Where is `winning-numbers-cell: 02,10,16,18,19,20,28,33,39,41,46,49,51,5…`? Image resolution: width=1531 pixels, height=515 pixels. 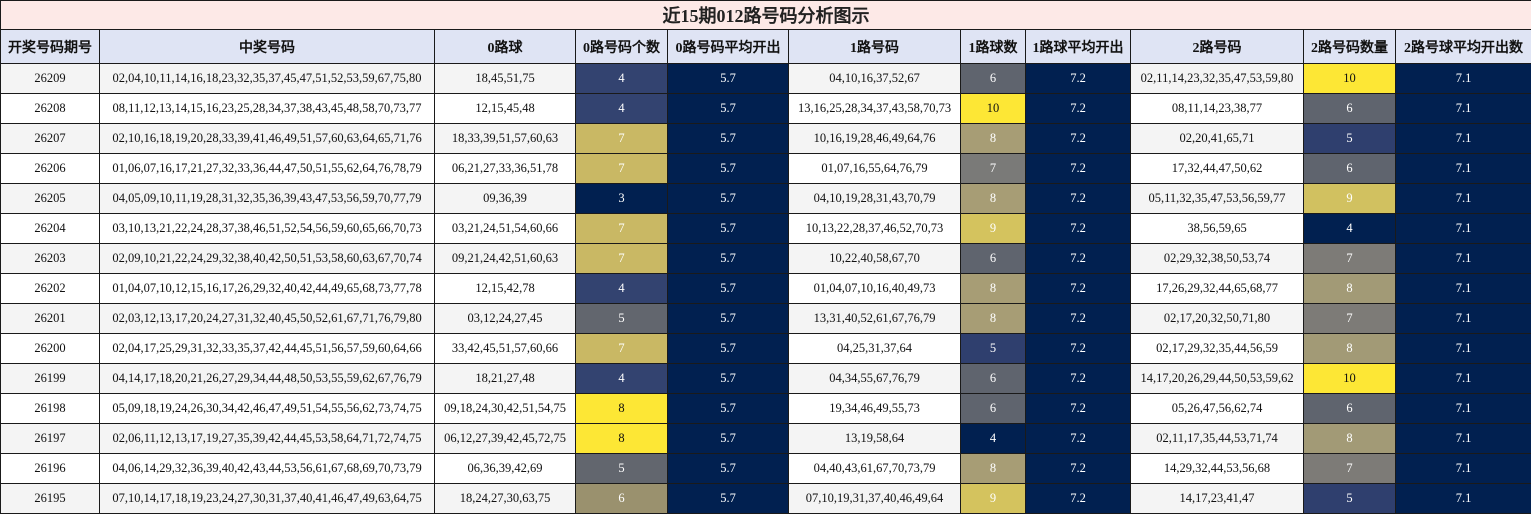
winning-numbers-cell: 02,10,16,18,19,20,28,33,39,41,46,49,51,5… is located at coordinates (267, 138).